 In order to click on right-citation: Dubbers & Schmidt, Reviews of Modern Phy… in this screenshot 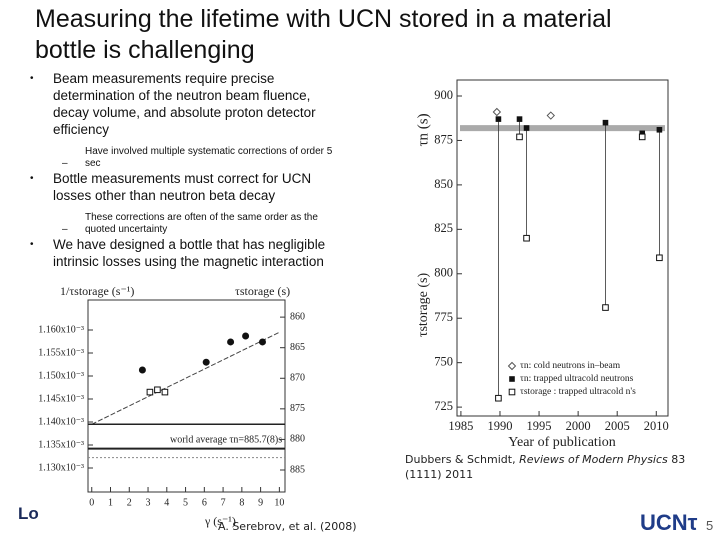, I will do `click(555, 467)`.